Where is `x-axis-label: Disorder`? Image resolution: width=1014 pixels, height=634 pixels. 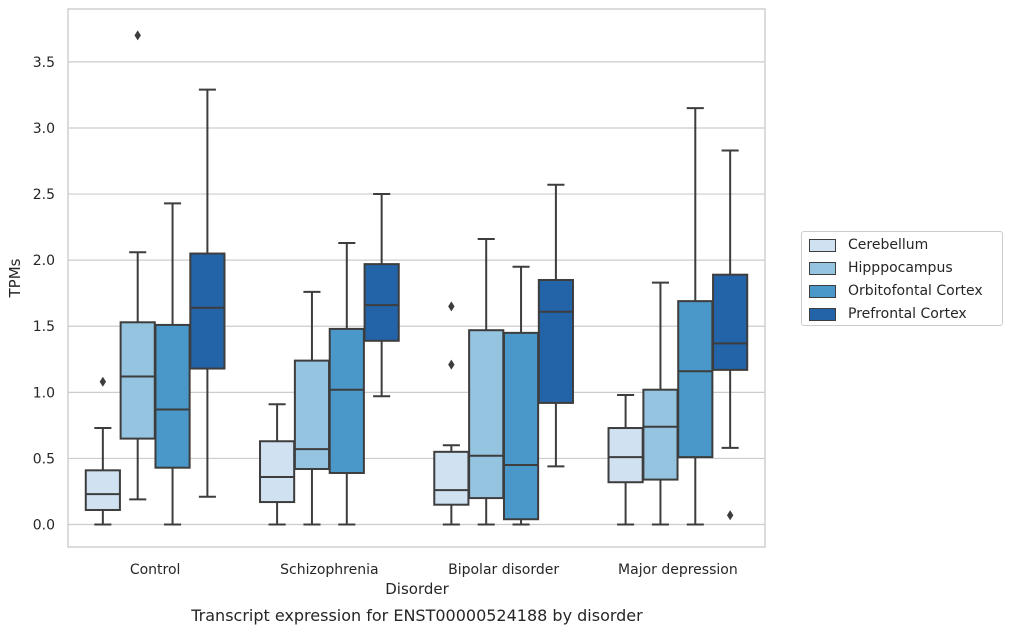
x-axis-label: Disorder is located at coordinates (417, 589).